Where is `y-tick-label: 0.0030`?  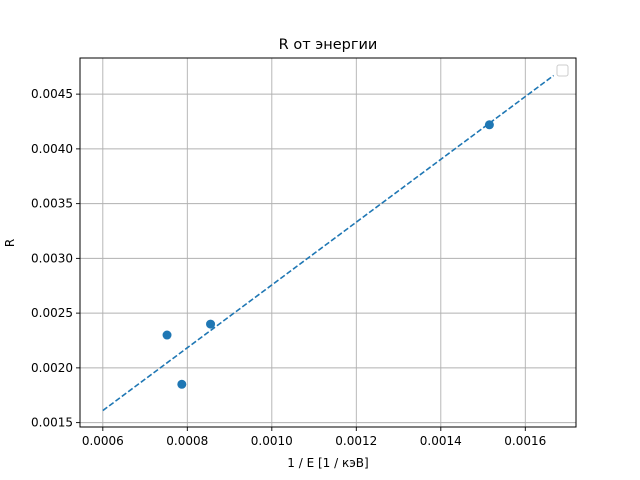 y-tick-label: 0.0030 is located at coordinates (52, 258).